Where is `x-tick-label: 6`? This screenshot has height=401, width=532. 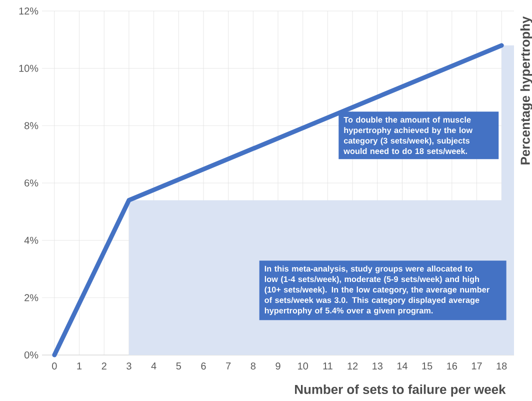
x-tick-label: 6 is located at coordinates (203, 366).